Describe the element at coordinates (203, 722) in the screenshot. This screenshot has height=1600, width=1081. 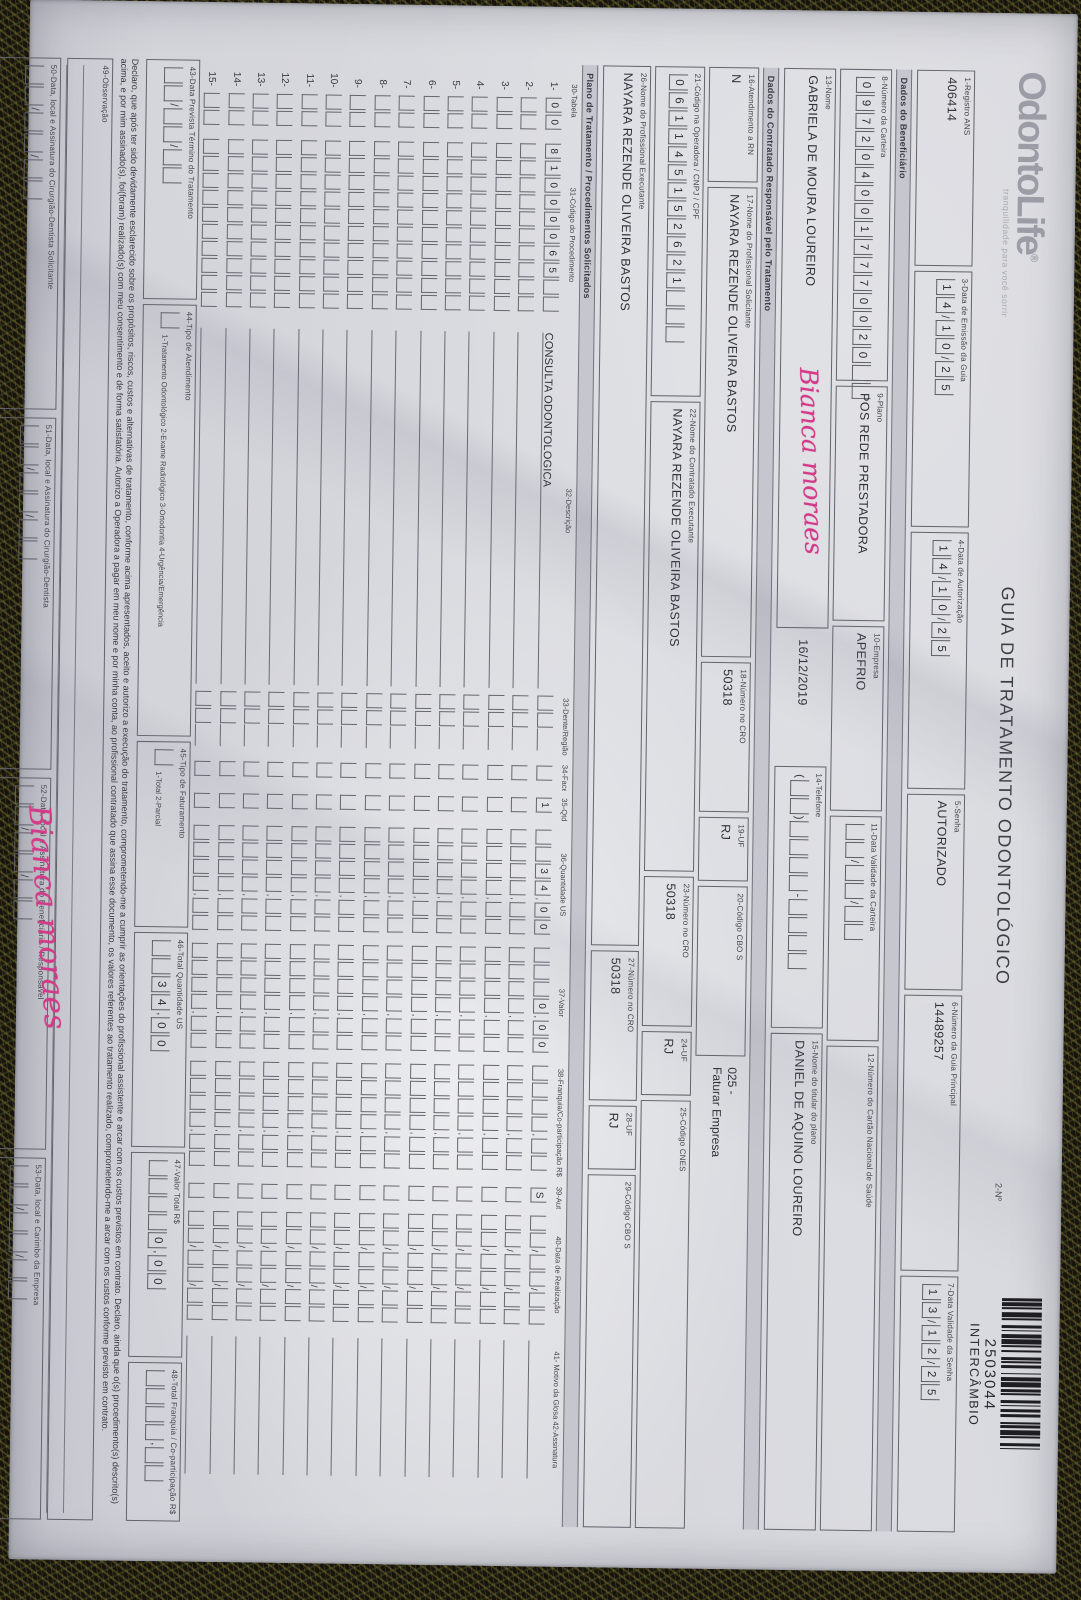
I see `cell-dente` at that location.